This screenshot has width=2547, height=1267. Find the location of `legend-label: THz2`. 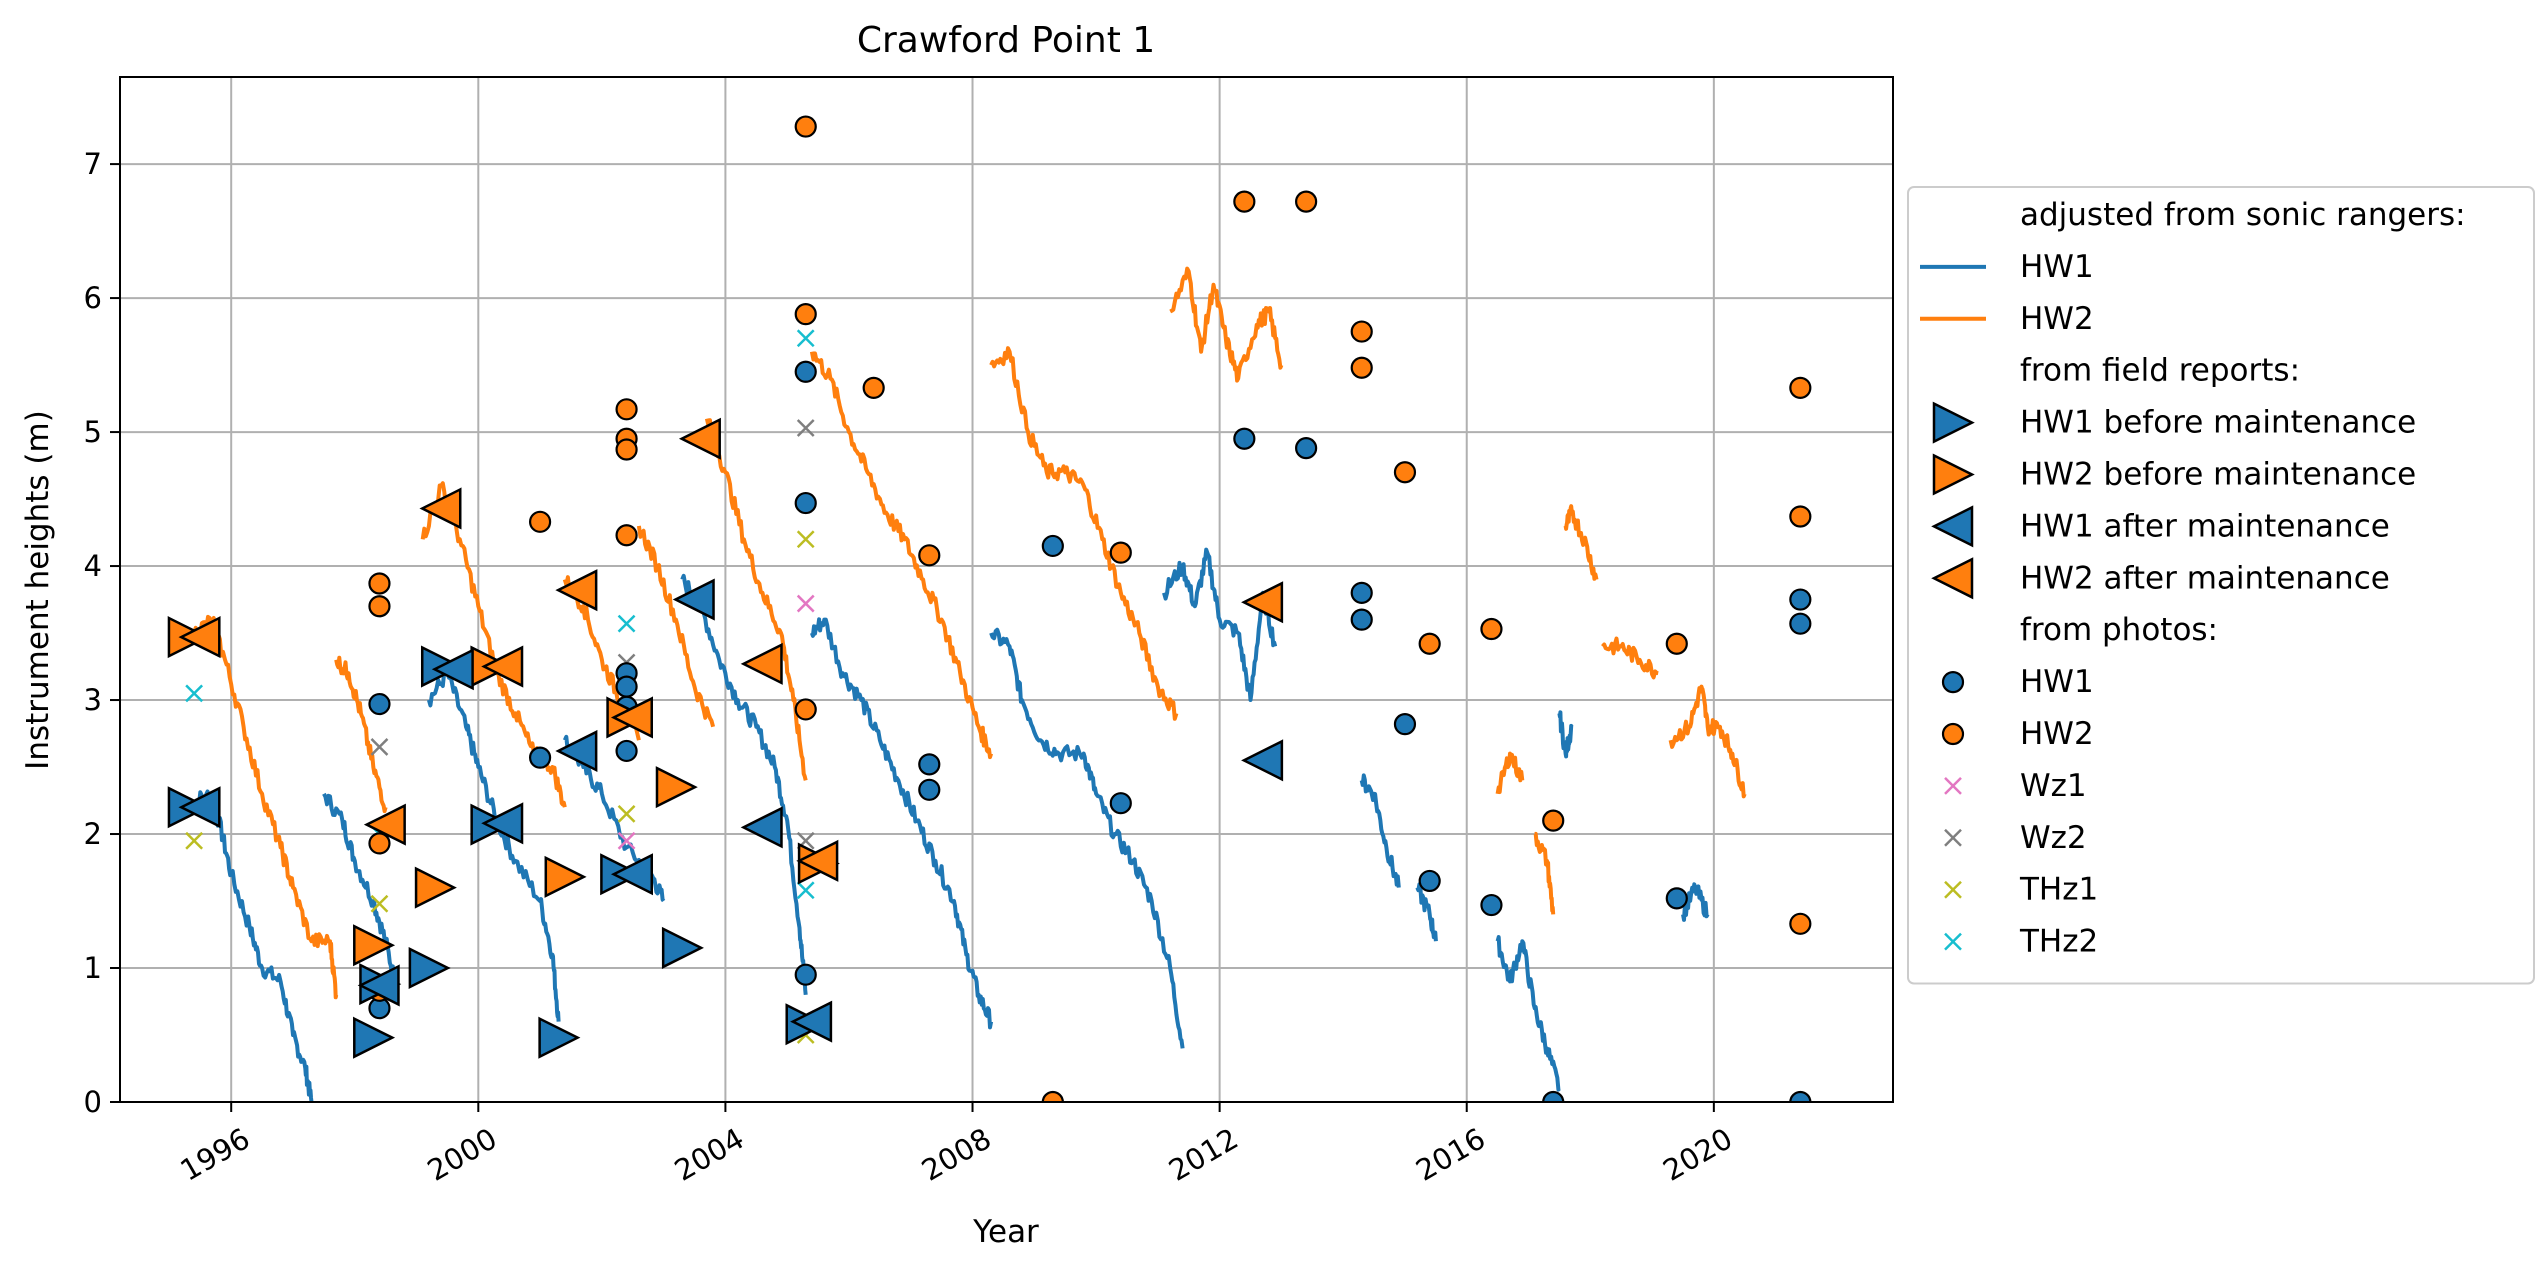

legend-label: THz2 is located at coordinates (2058, 942).